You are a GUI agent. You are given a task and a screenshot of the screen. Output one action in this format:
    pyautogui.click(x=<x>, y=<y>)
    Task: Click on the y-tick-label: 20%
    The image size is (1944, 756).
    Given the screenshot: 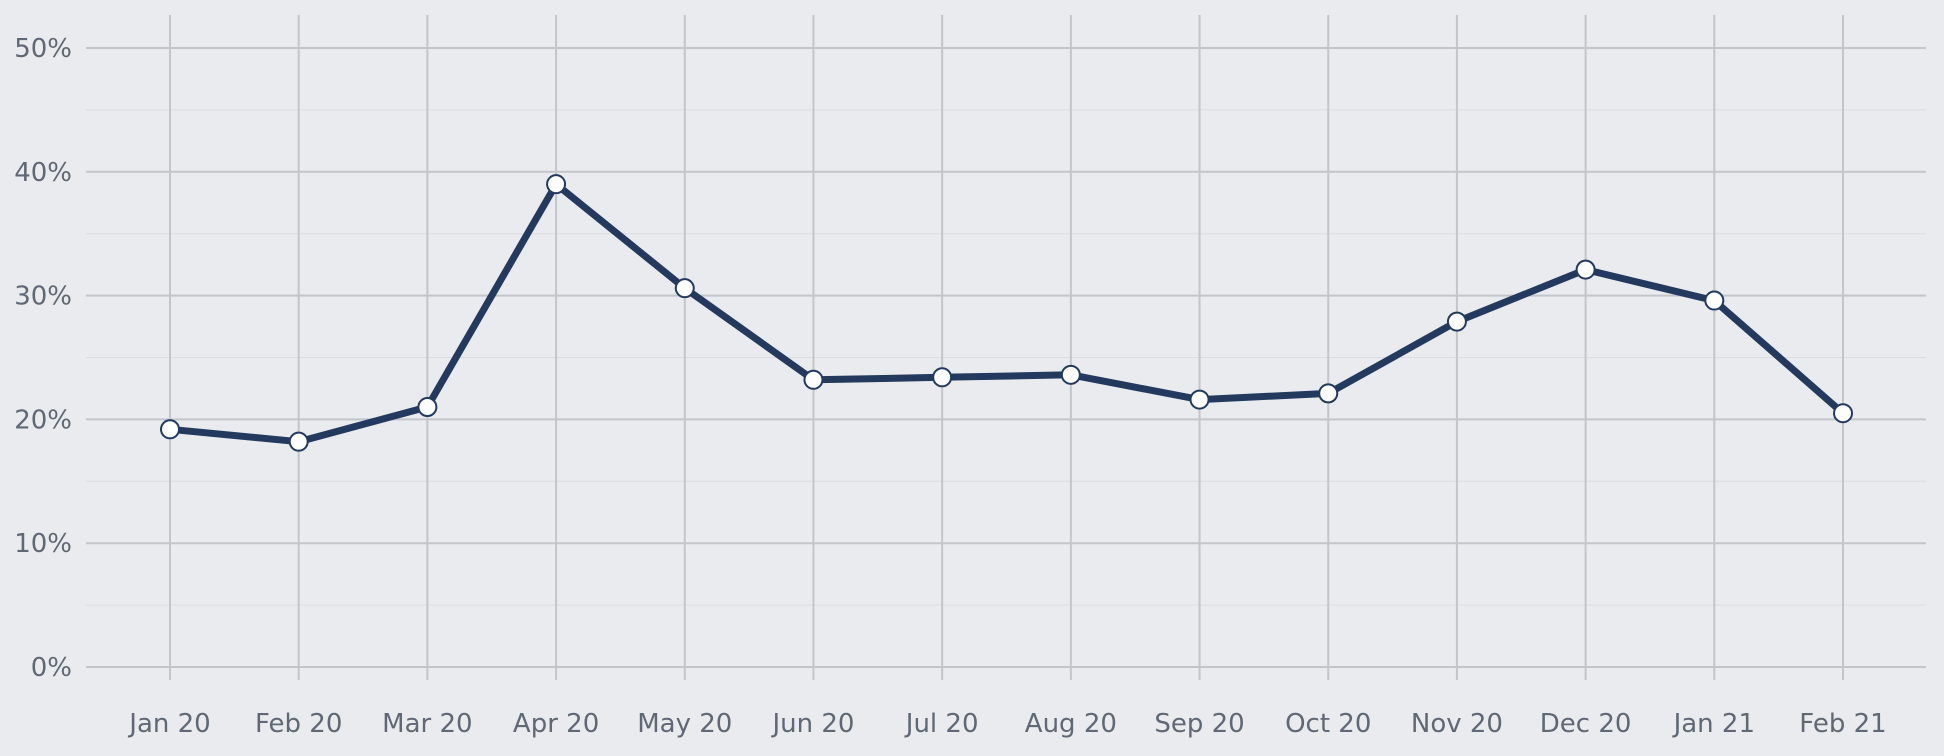 What is the action you would take?
    pyautogui.click(x=43, y=420)
    